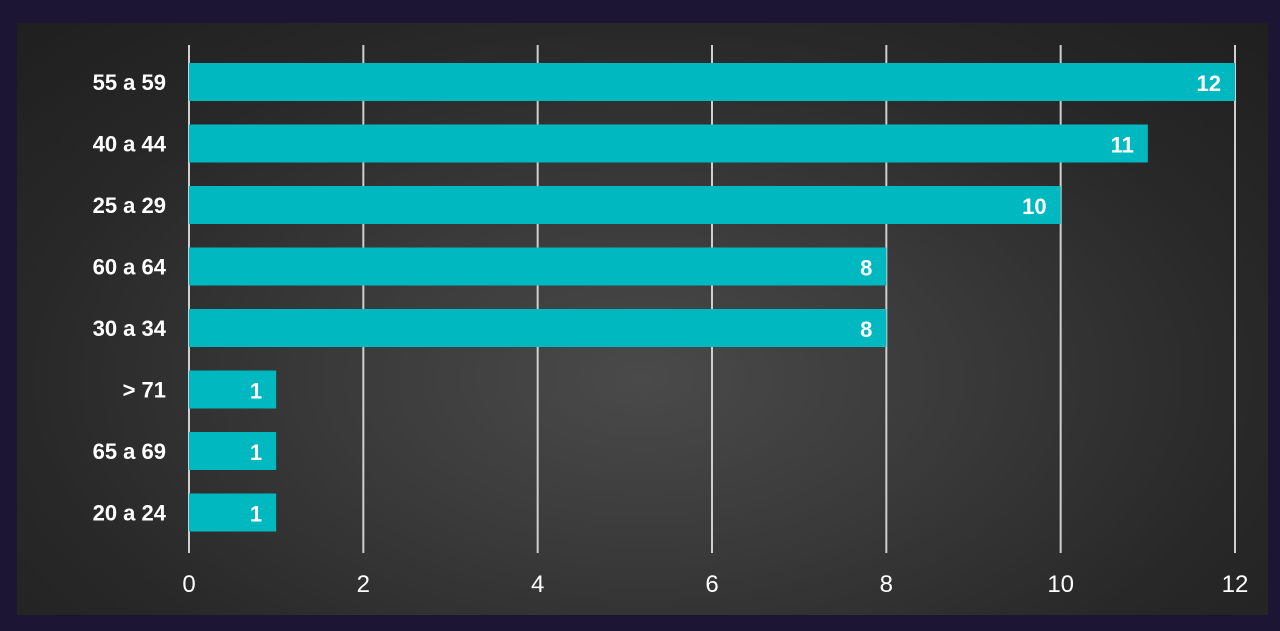 The width and height of the screenshot is (1280, 631). What do you see at coordinates (363, 584) in the screenshot?
I see `x-tick-label: 2` at bounding box center [363, 584].